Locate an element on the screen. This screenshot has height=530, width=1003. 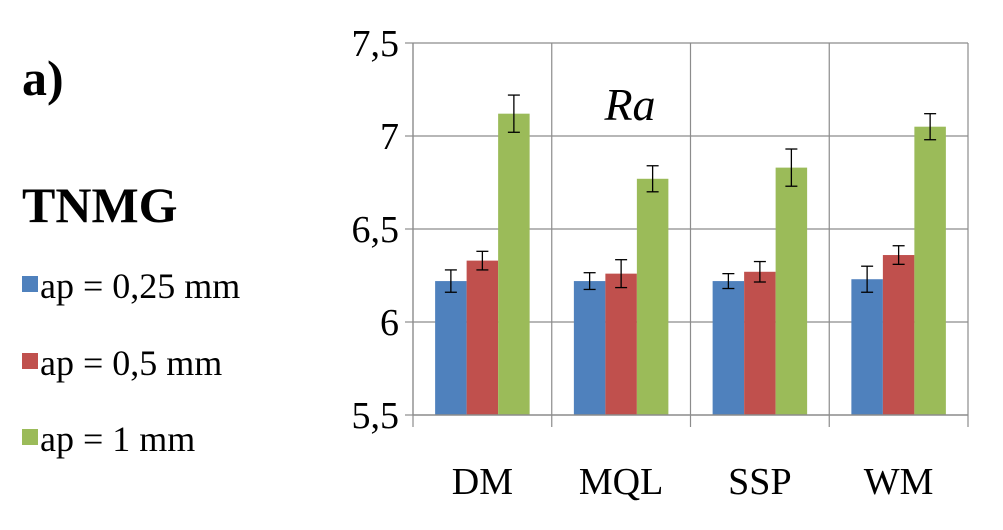
y-tick-label: 6 is located at coordinates (389, 323).